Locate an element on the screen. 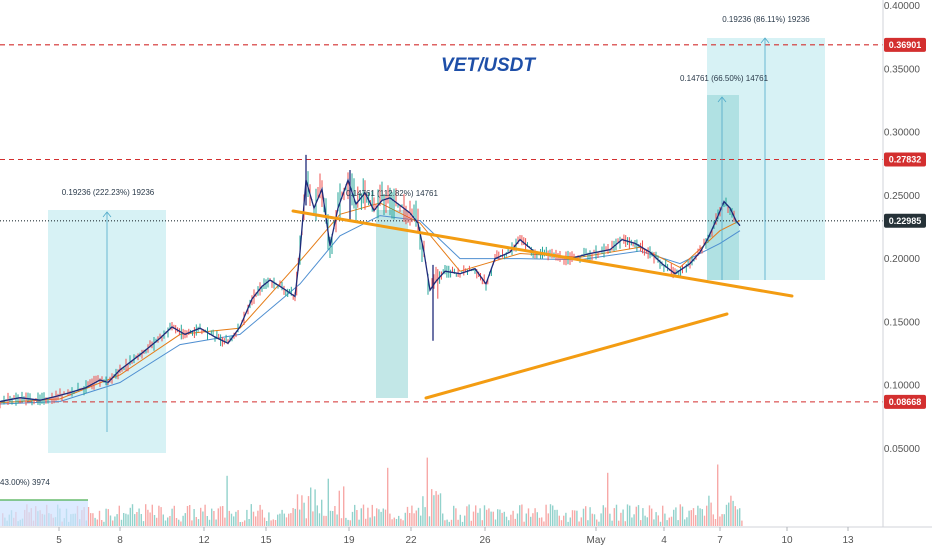 The width and height of the screenshot is (932, 550). x-tick-label: 22 is located at coordinates (411, 540).